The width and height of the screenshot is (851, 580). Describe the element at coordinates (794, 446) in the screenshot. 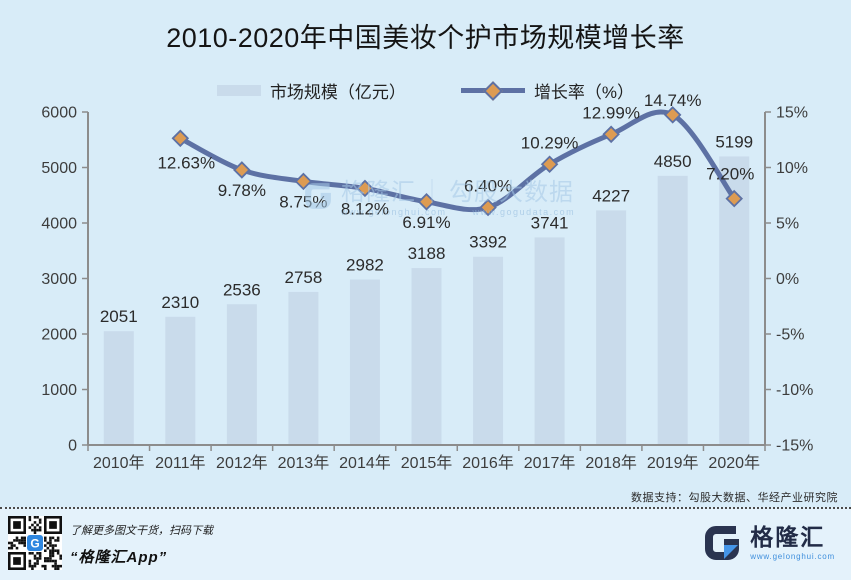

I see `svg-text: -15%` at that location.